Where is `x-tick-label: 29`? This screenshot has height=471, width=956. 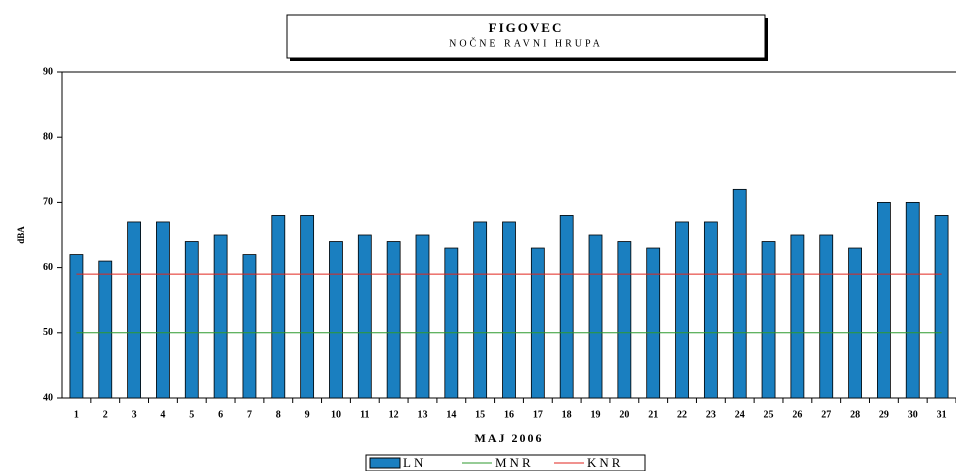 x-tick-label: 29 is located at coordinates (884, 414).